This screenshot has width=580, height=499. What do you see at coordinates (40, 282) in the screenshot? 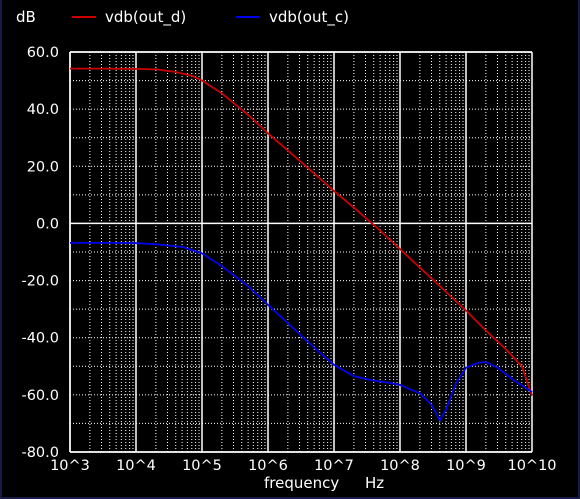
I see `y-tick-label: -20.0` at bounding box center [40, 282].